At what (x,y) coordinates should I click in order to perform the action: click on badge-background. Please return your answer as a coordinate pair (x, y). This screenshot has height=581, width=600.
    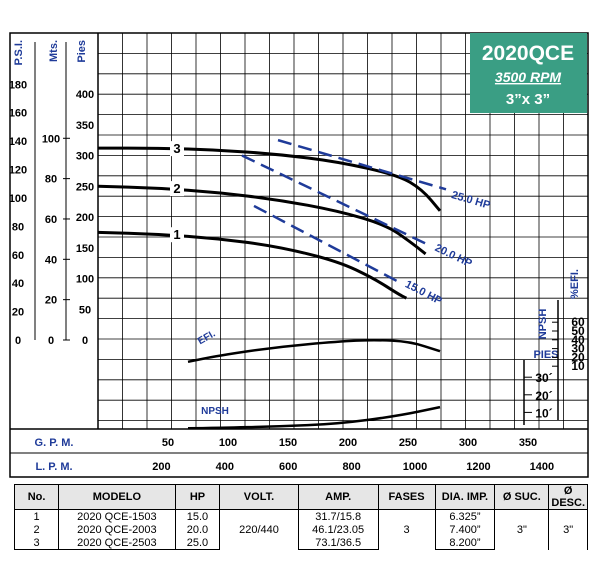
    Looking at the image, I should click on (528, 73).